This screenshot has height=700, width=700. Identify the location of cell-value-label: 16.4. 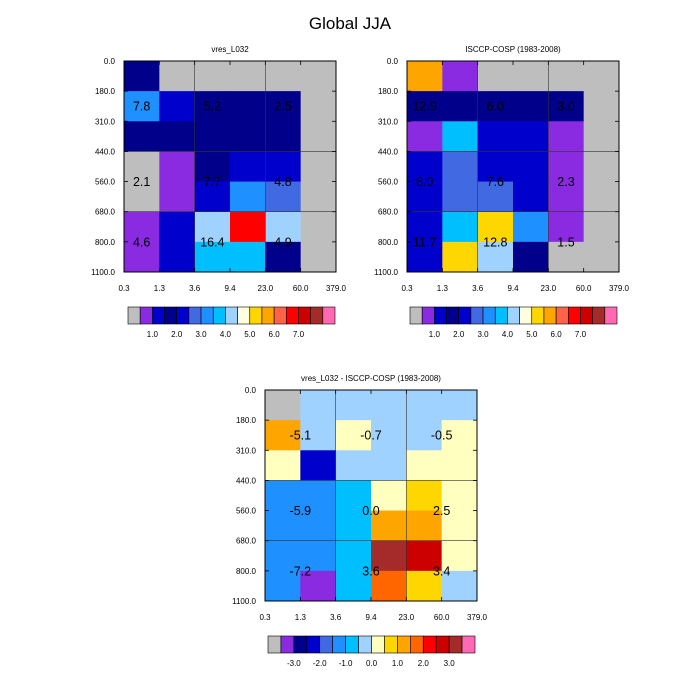
(212, 242).